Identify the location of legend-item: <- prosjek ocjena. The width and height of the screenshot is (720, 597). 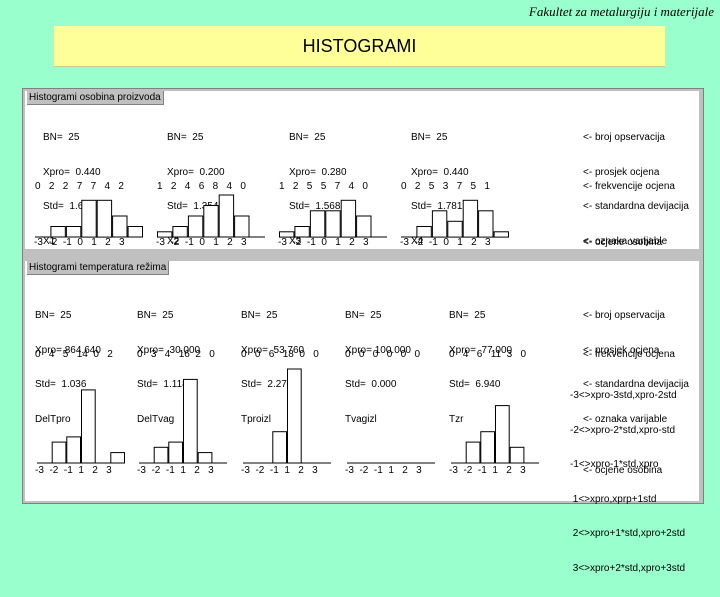
(621, 350).